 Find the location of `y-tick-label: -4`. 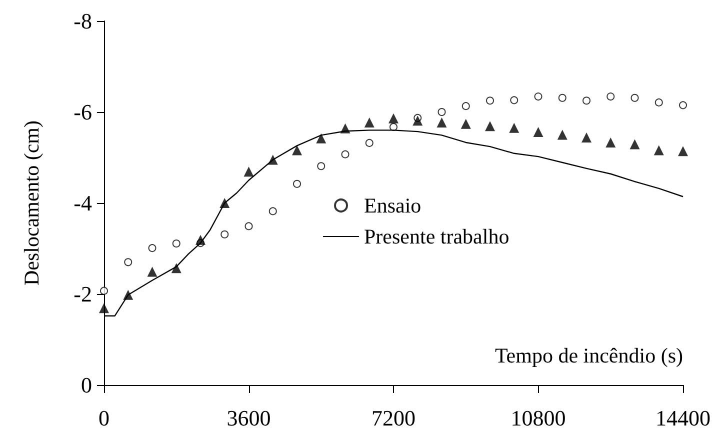

y-tick-label: -4 is located at coordinates (83, 203).